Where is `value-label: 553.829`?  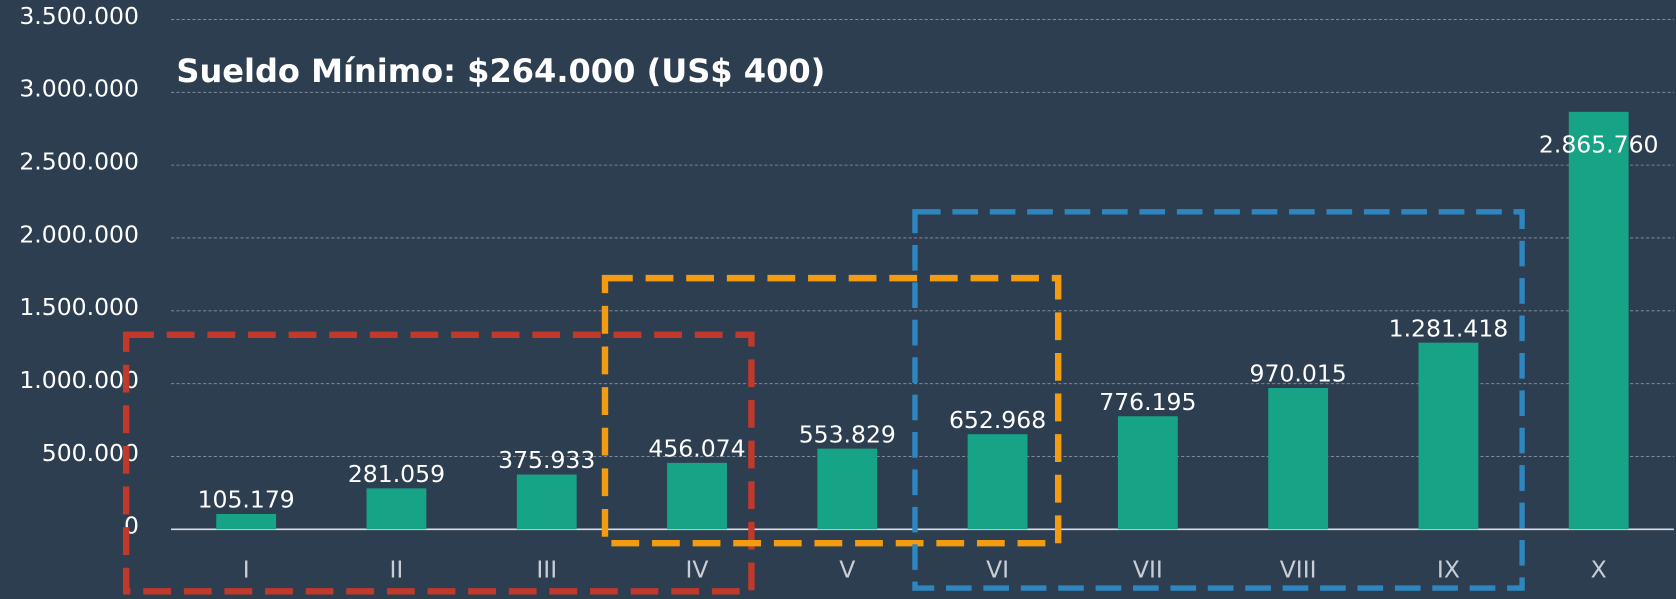 value-label: 553.829 is located at coordinates (847, 434).